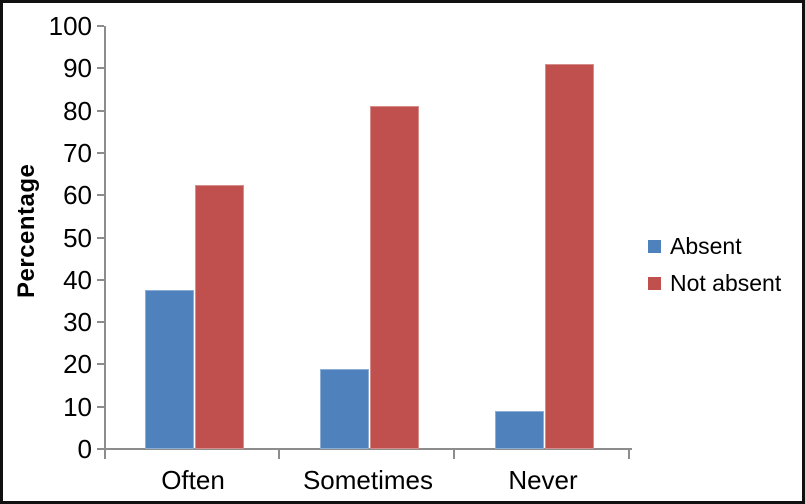  I want to click on legend-label: Not absent, so click(726, 283).